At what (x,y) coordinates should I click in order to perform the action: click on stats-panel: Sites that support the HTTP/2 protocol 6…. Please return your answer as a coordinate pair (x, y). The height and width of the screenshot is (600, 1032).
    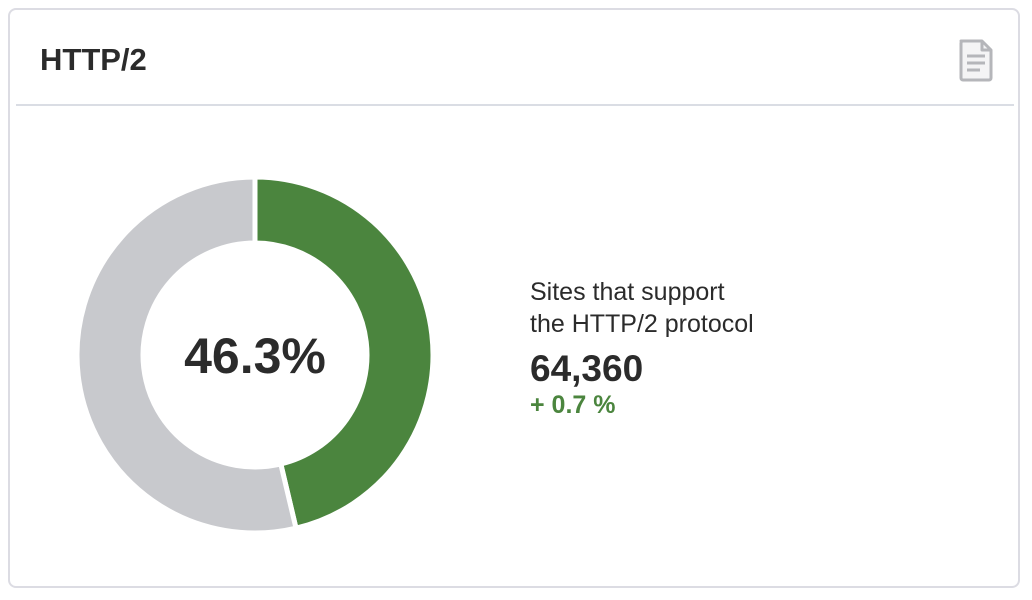
    Looking at the image, I should click on (740, 347).